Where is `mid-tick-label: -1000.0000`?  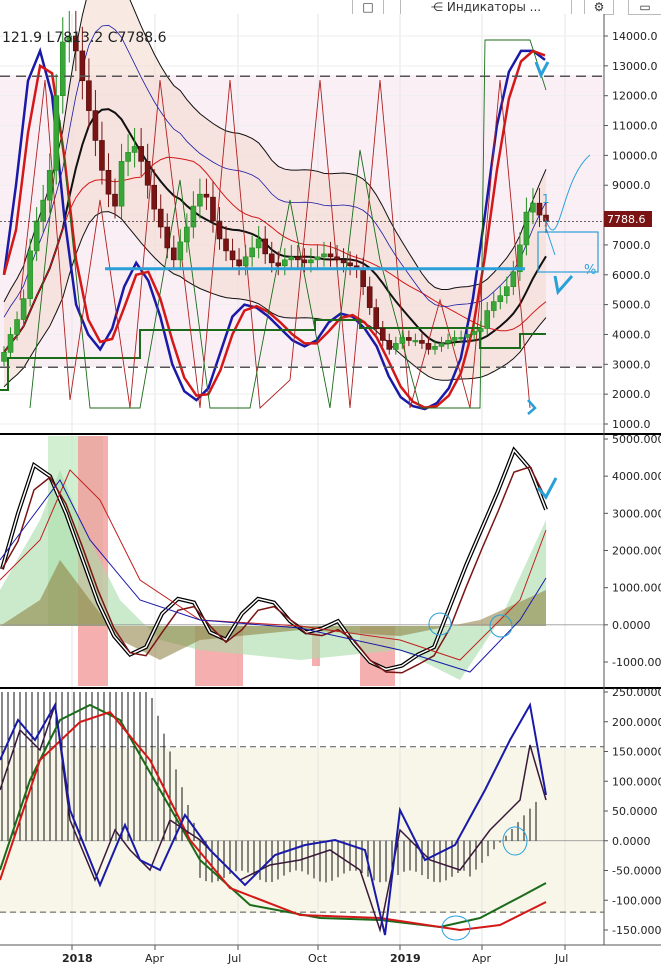
mid-tick-label: -1000.0000 is located at coordinates (636, 662).